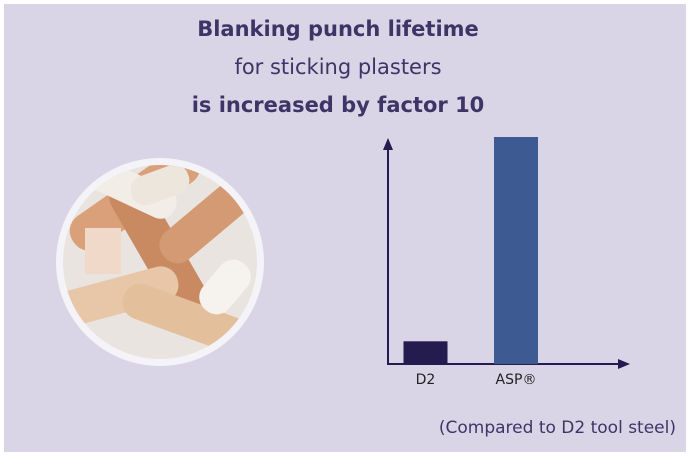 This screenshot has width=690, height=456. I want to click on title-line: Blanking punch lifetime, so click(338, 29).